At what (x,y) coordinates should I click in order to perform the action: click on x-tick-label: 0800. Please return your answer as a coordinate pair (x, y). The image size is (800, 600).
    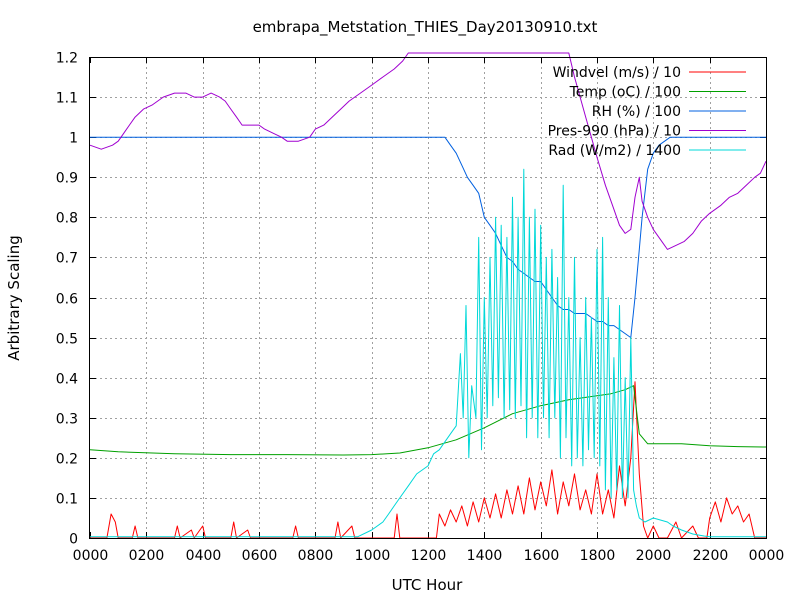
    Looking at the image, I should click on (316, 556).